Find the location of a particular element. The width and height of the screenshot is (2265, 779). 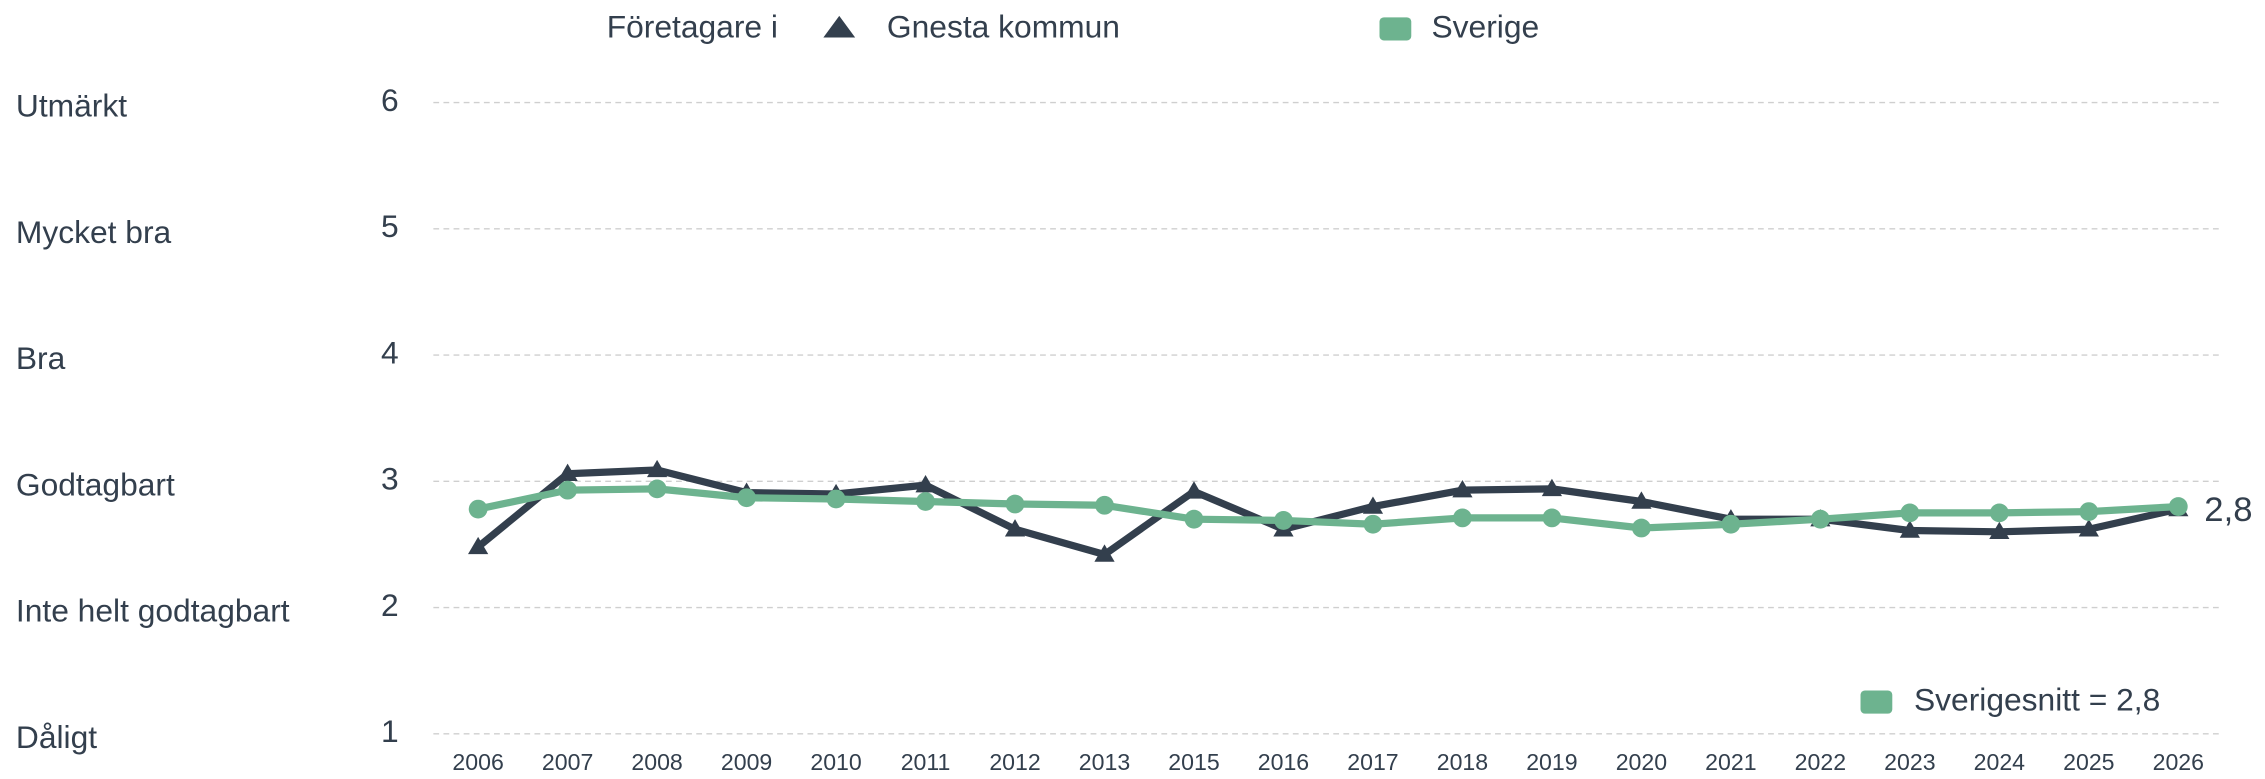

x-tick-label: 2010 is located at coordinates (835, 762).